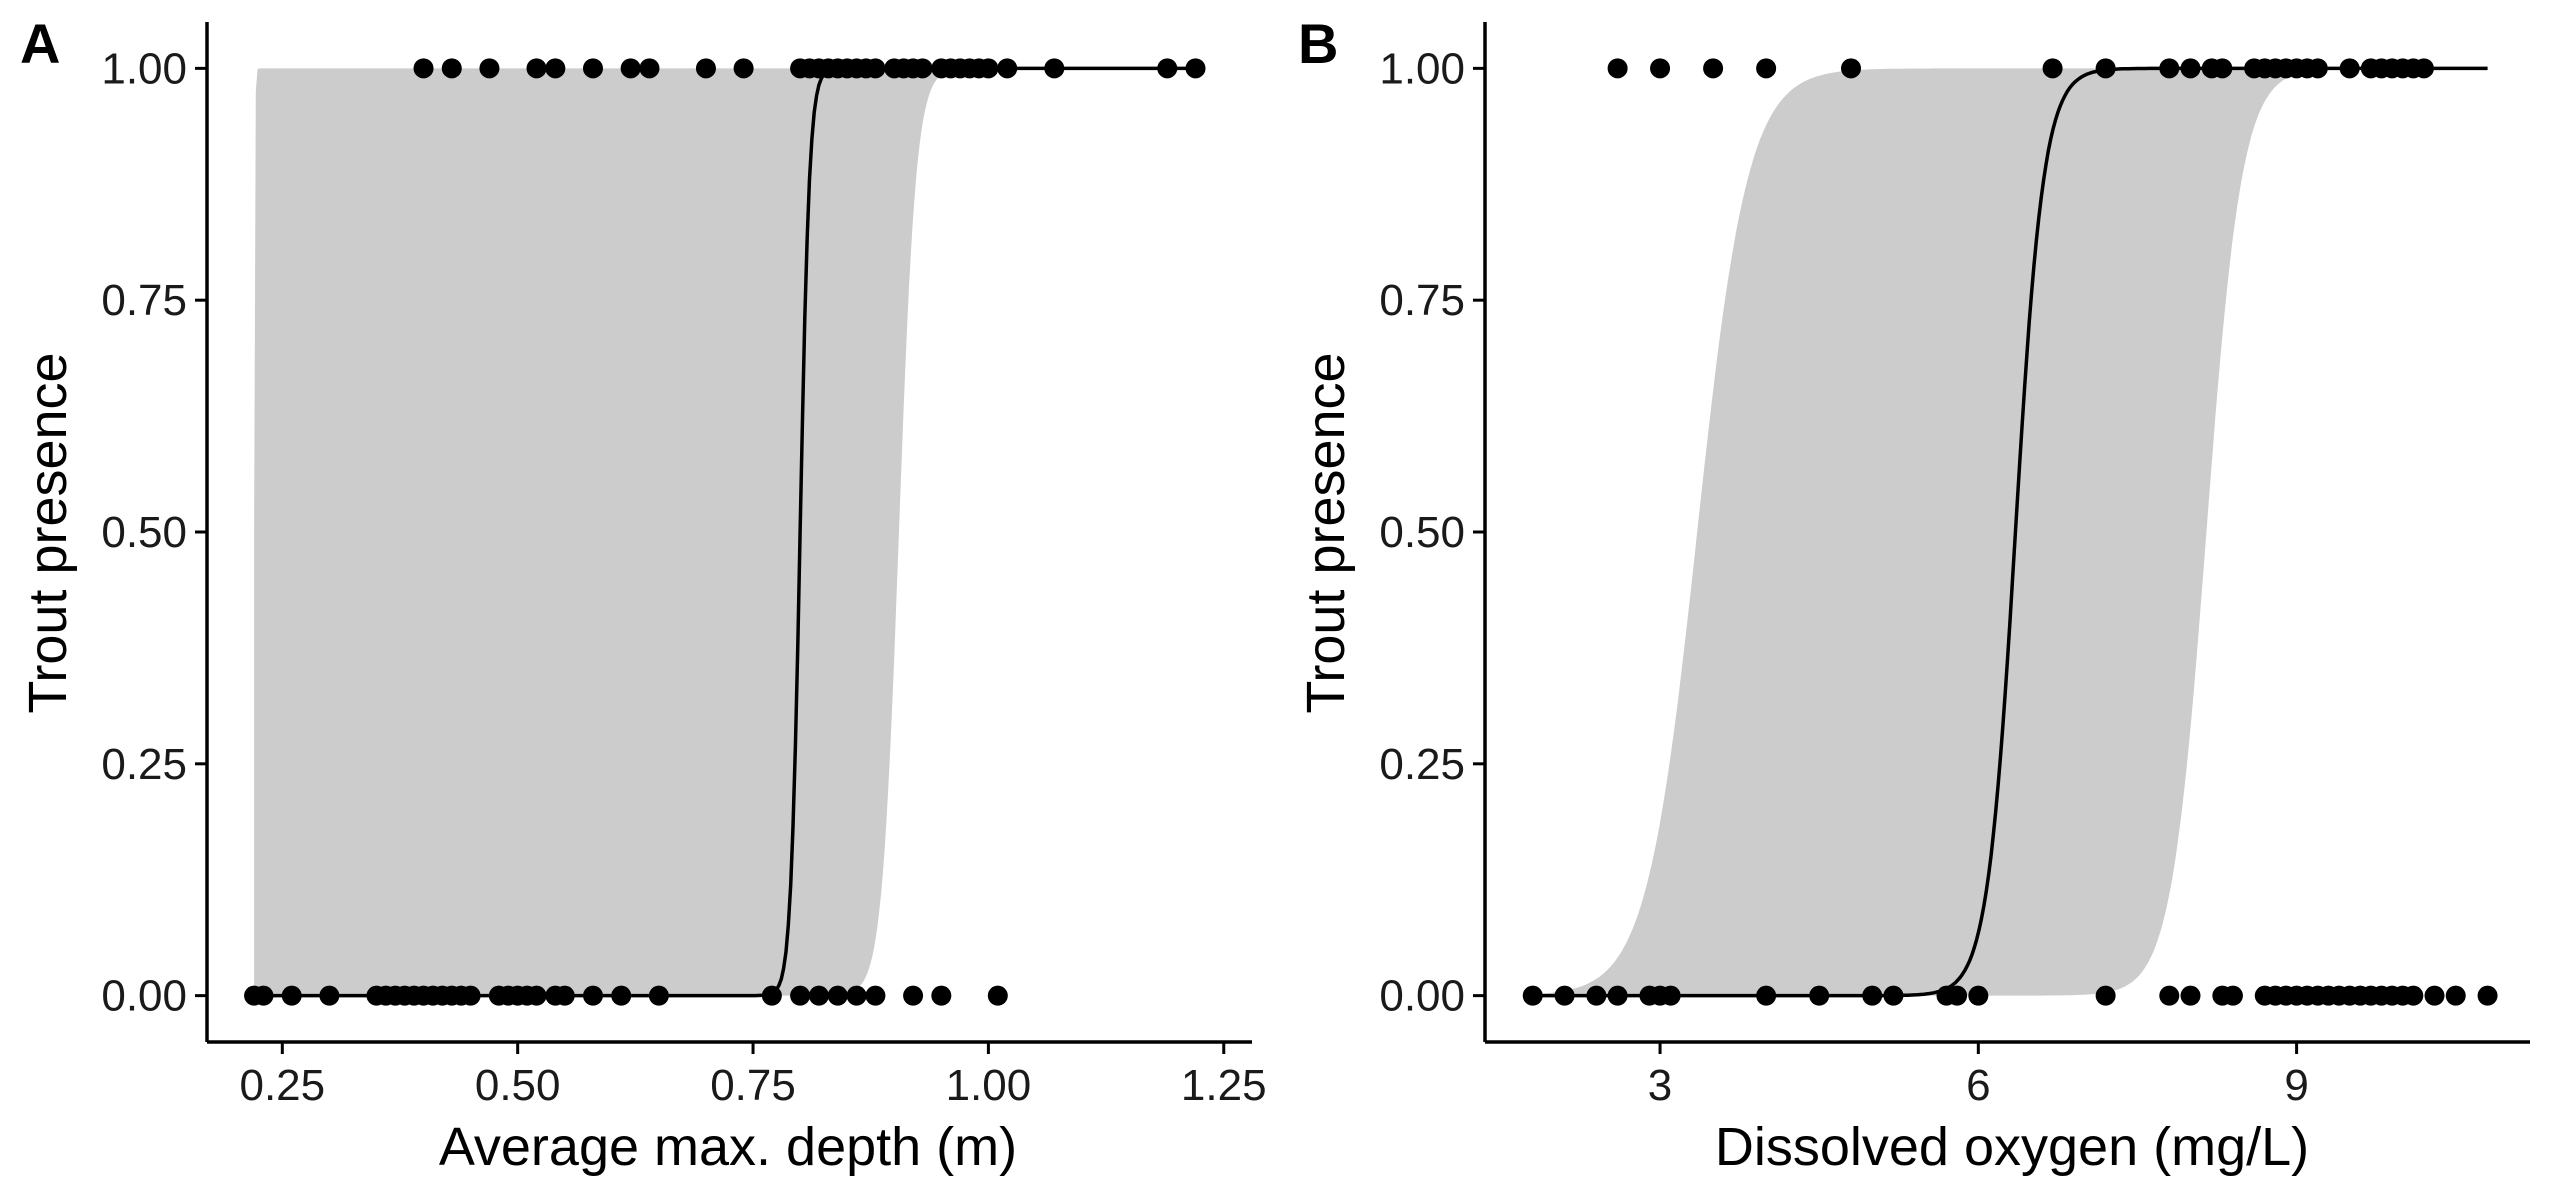 The width and height of the screenshot is (2550, 1200). Describe the element at coordinates (1422, 996) in the screenshot. I see `y-tick-label: 0.00` at that location.